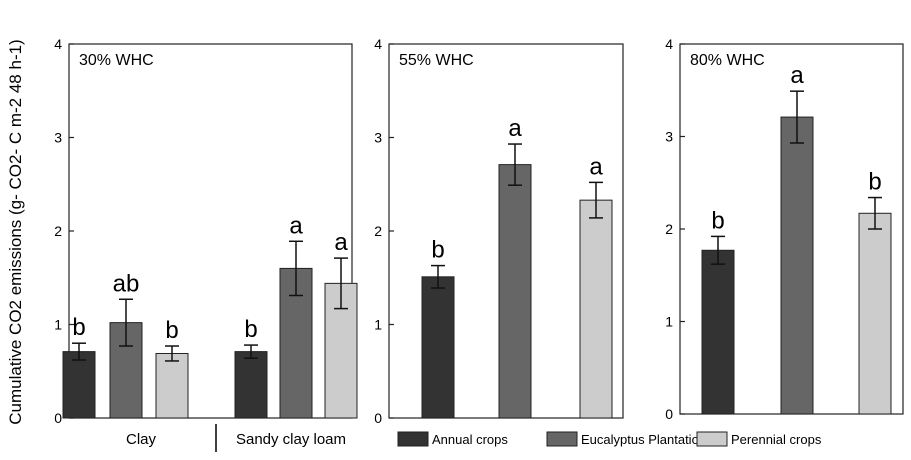 The height and width of the screenshot is (460, 911). What do you see at coordinates (126, 283) in the screenshot?
I see `significance-letter: ab` at bounding box center [126, 283].